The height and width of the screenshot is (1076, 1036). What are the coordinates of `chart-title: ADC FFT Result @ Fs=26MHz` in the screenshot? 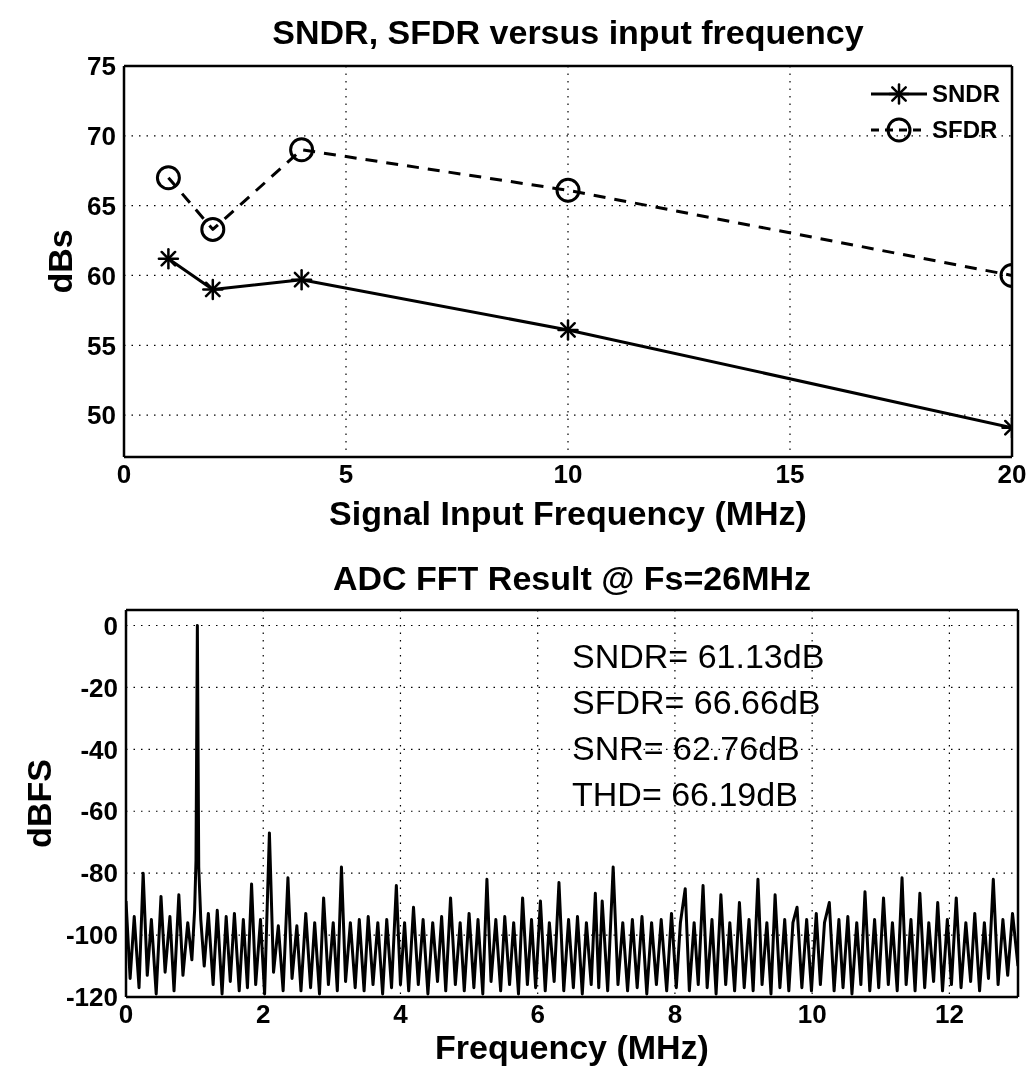 It's located at (572, 578).